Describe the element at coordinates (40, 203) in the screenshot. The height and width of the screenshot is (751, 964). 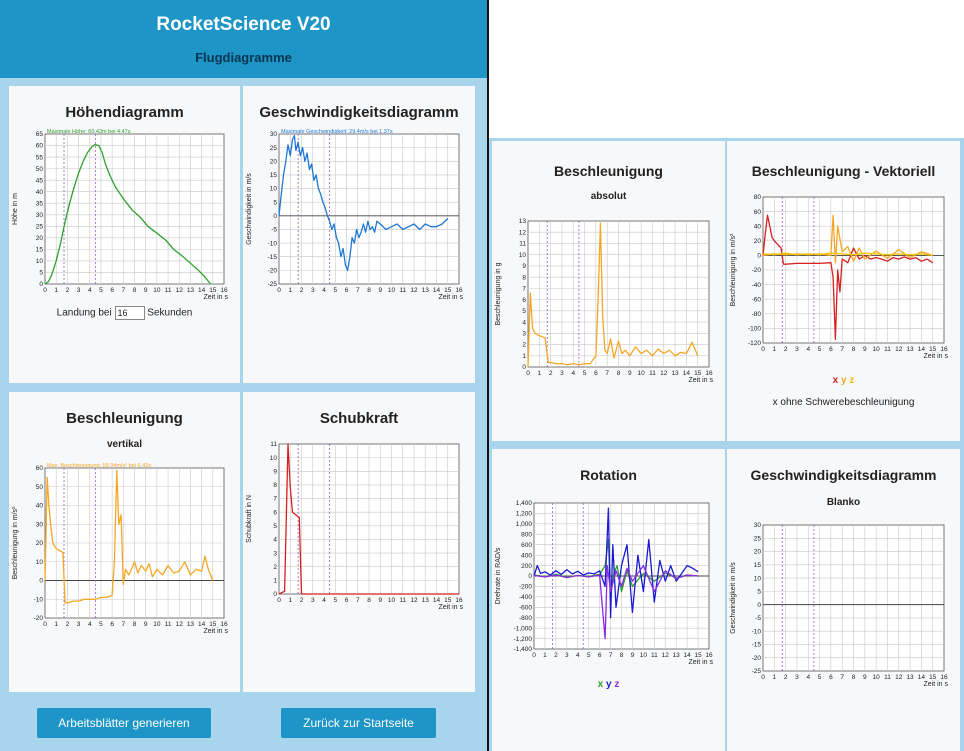
I see `y-tick-label: 35` at that location.